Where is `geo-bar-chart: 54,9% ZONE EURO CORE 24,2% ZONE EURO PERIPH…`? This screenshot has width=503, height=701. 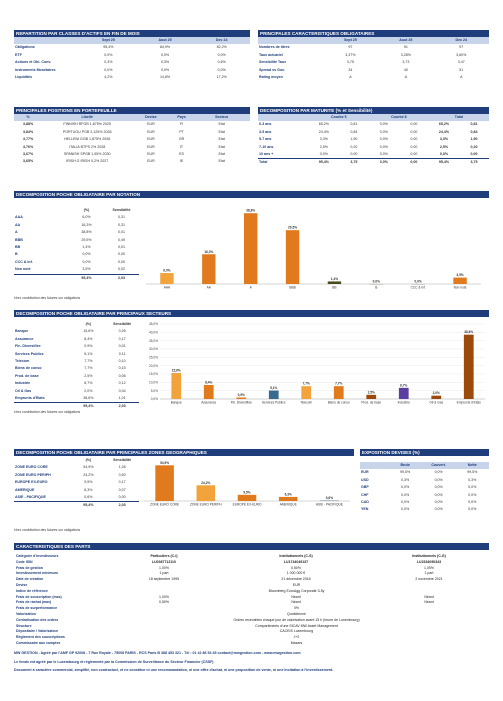 geo-bar-chart: 54,9% ZONE EURO CORE 24,2% ZONE EURO PERIPH… is located at coordinates (247, 484).